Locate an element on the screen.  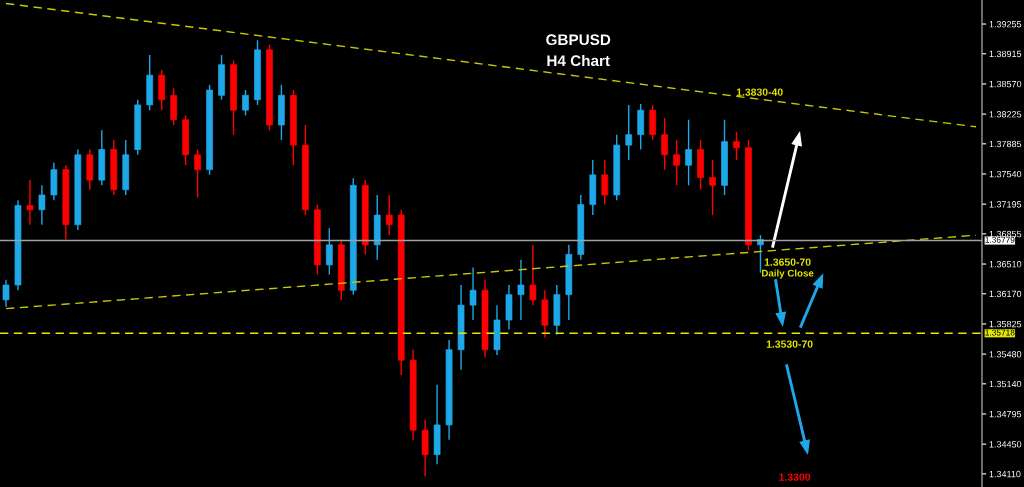
y-tick-label: 1.36855 is located at coordinates (1005, 234).